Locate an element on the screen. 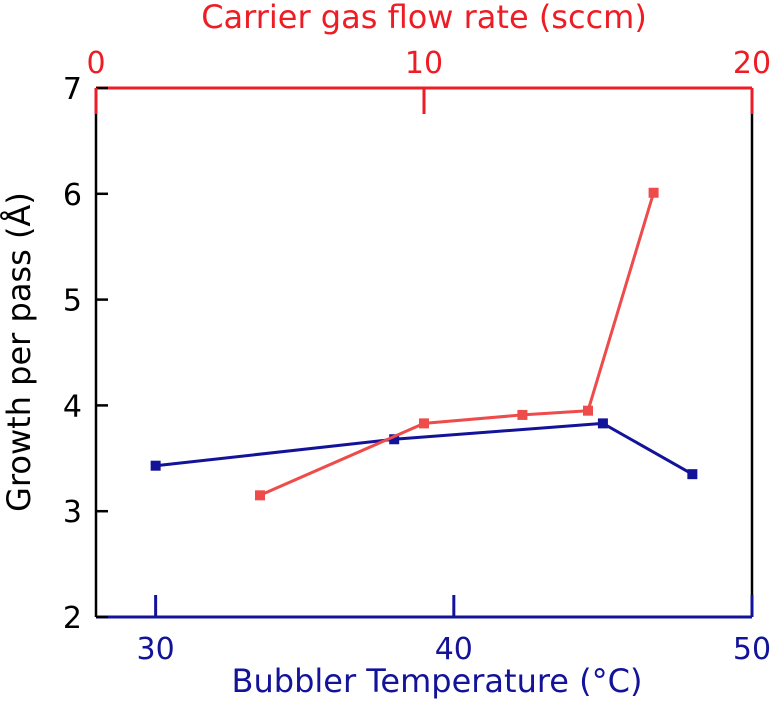 This screenshot has height=702, width=773. top-tick-label: 20 is located at coordinates (752, 63).